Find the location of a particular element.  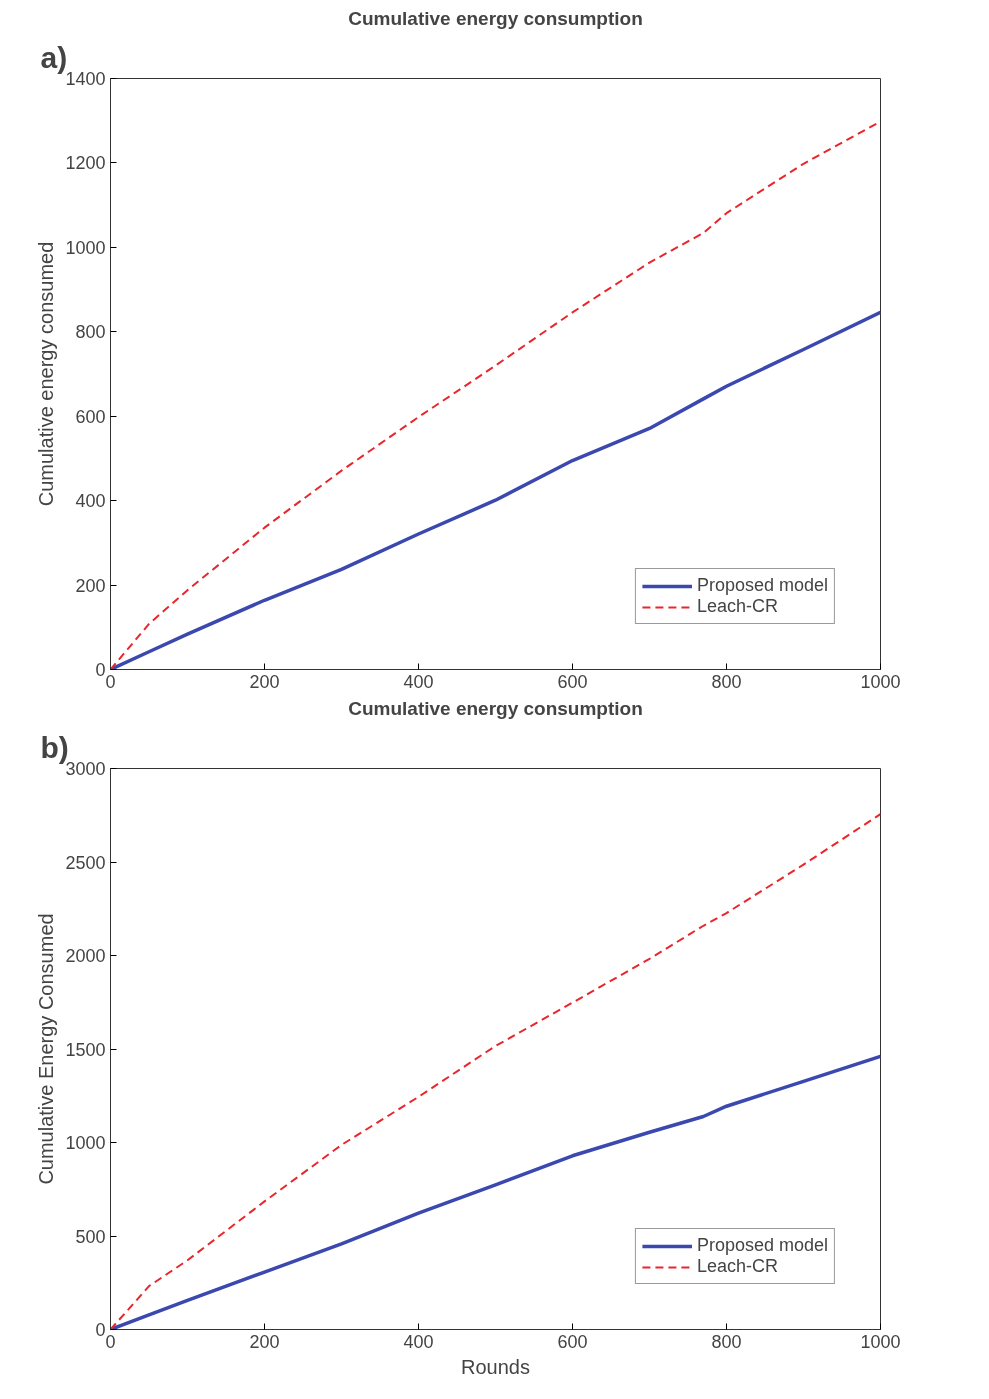

y-tick-label: 500 is located at coordinates (90, 1236).